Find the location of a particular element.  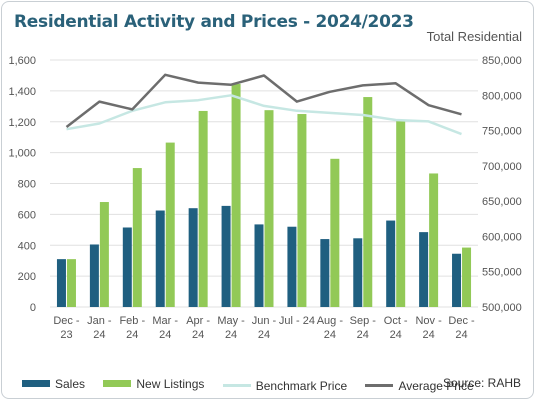

left-axis-tick-label: 400 is located at coordinates (27, 246).